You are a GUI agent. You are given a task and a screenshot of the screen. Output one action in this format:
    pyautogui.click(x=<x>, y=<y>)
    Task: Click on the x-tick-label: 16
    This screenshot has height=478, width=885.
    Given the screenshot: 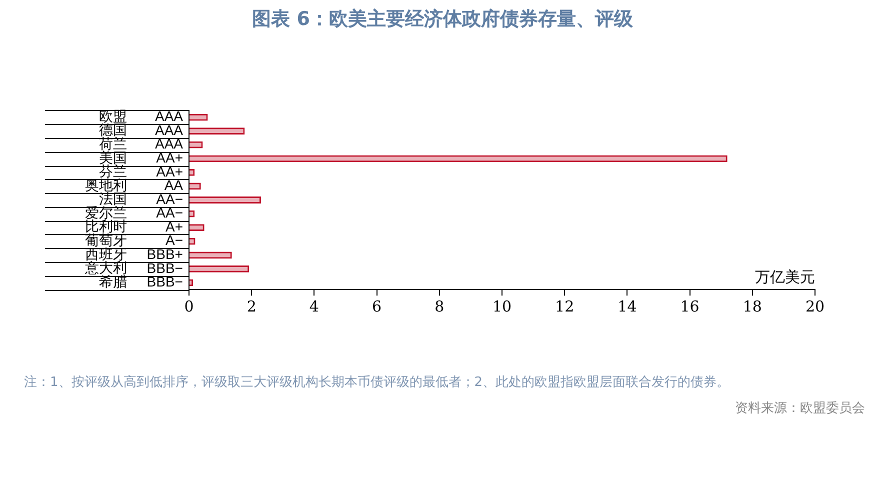 What is the action you would take?
    pyautogui.click(x=690, y=306)
    